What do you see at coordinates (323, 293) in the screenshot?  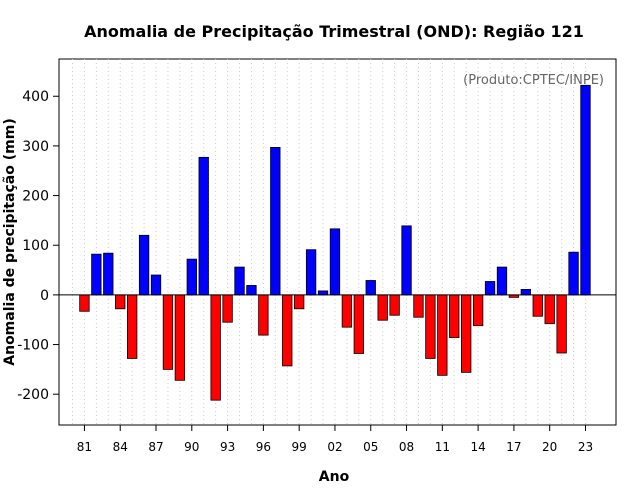 I see `bar-2001` at bounding box center [323, 293].